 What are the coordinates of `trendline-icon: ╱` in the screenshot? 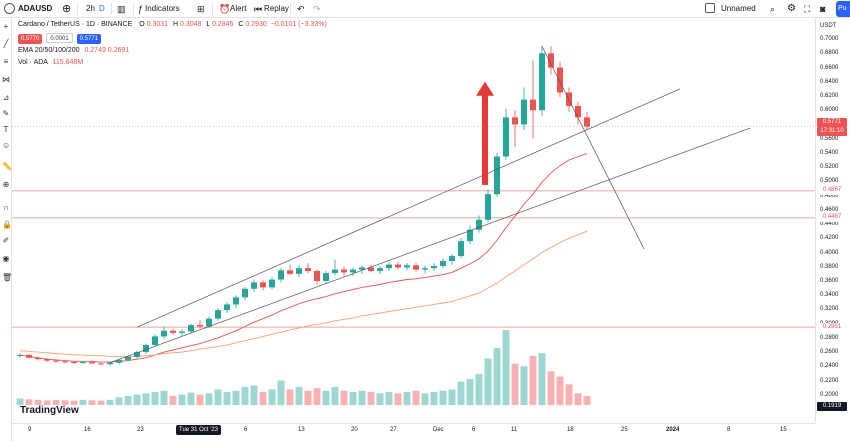 It's located at (6, 43).